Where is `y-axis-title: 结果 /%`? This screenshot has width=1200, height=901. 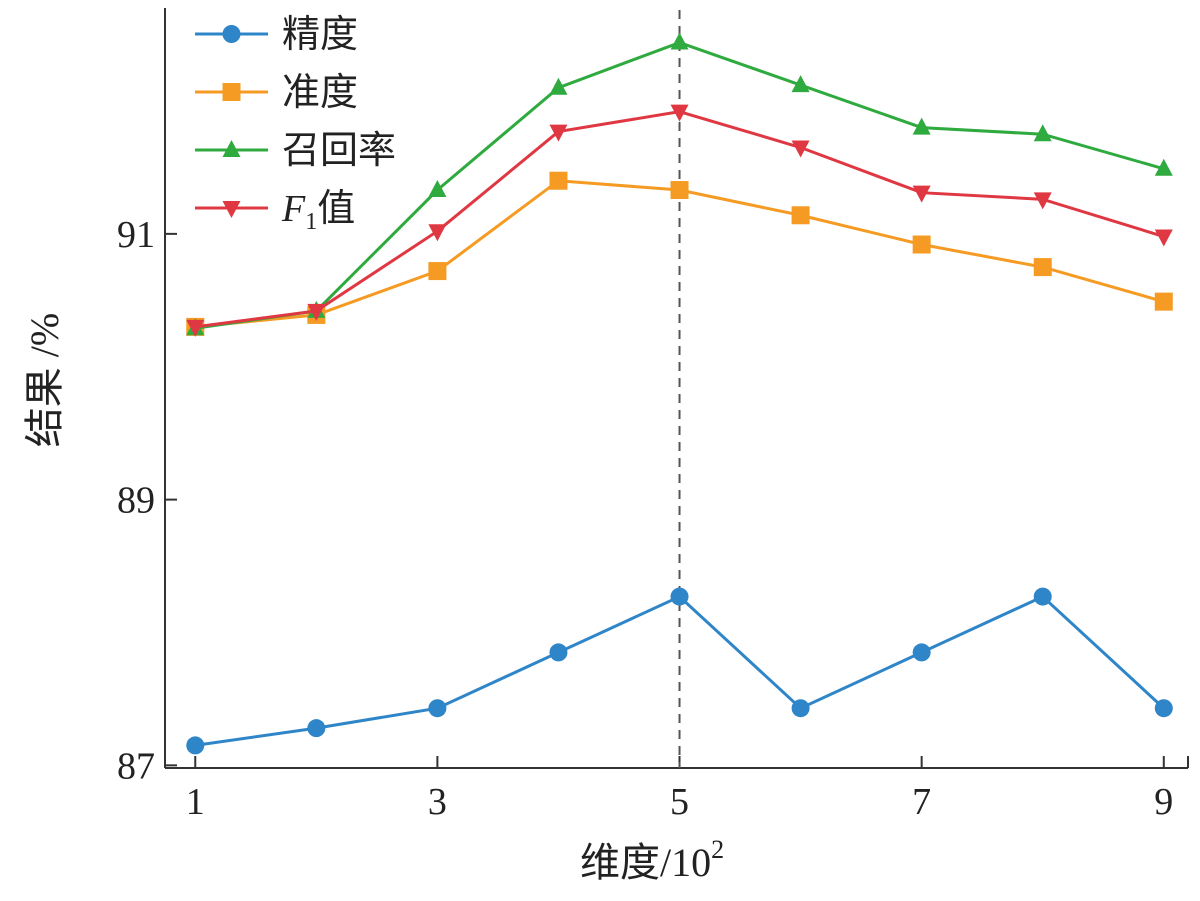
y-axis-title: 结果 /% is located at coordinates (44, 380).